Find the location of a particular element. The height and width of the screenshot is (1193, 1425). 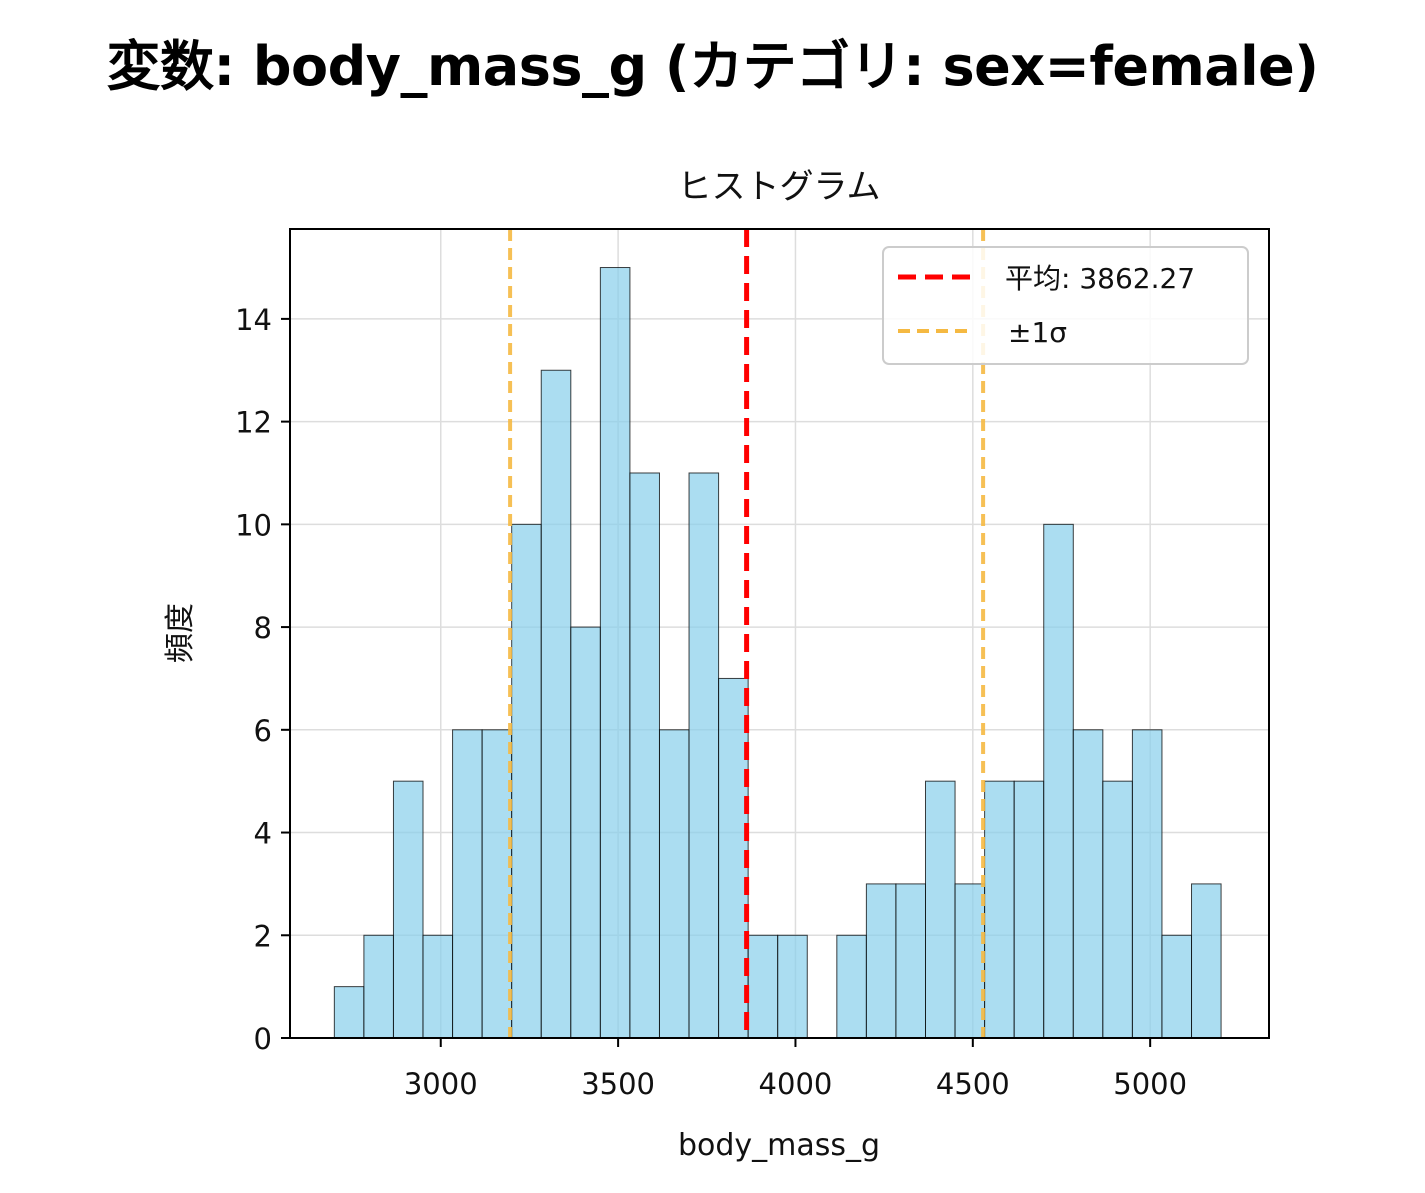

x-tick-label: 4000 is located at coordinates (796, 1084).